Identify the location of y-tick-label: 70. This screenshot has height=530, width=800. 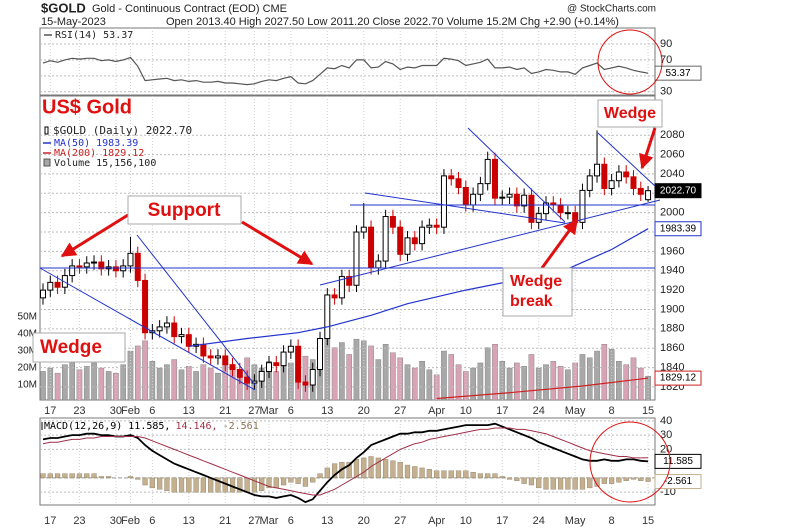
(666, 60).